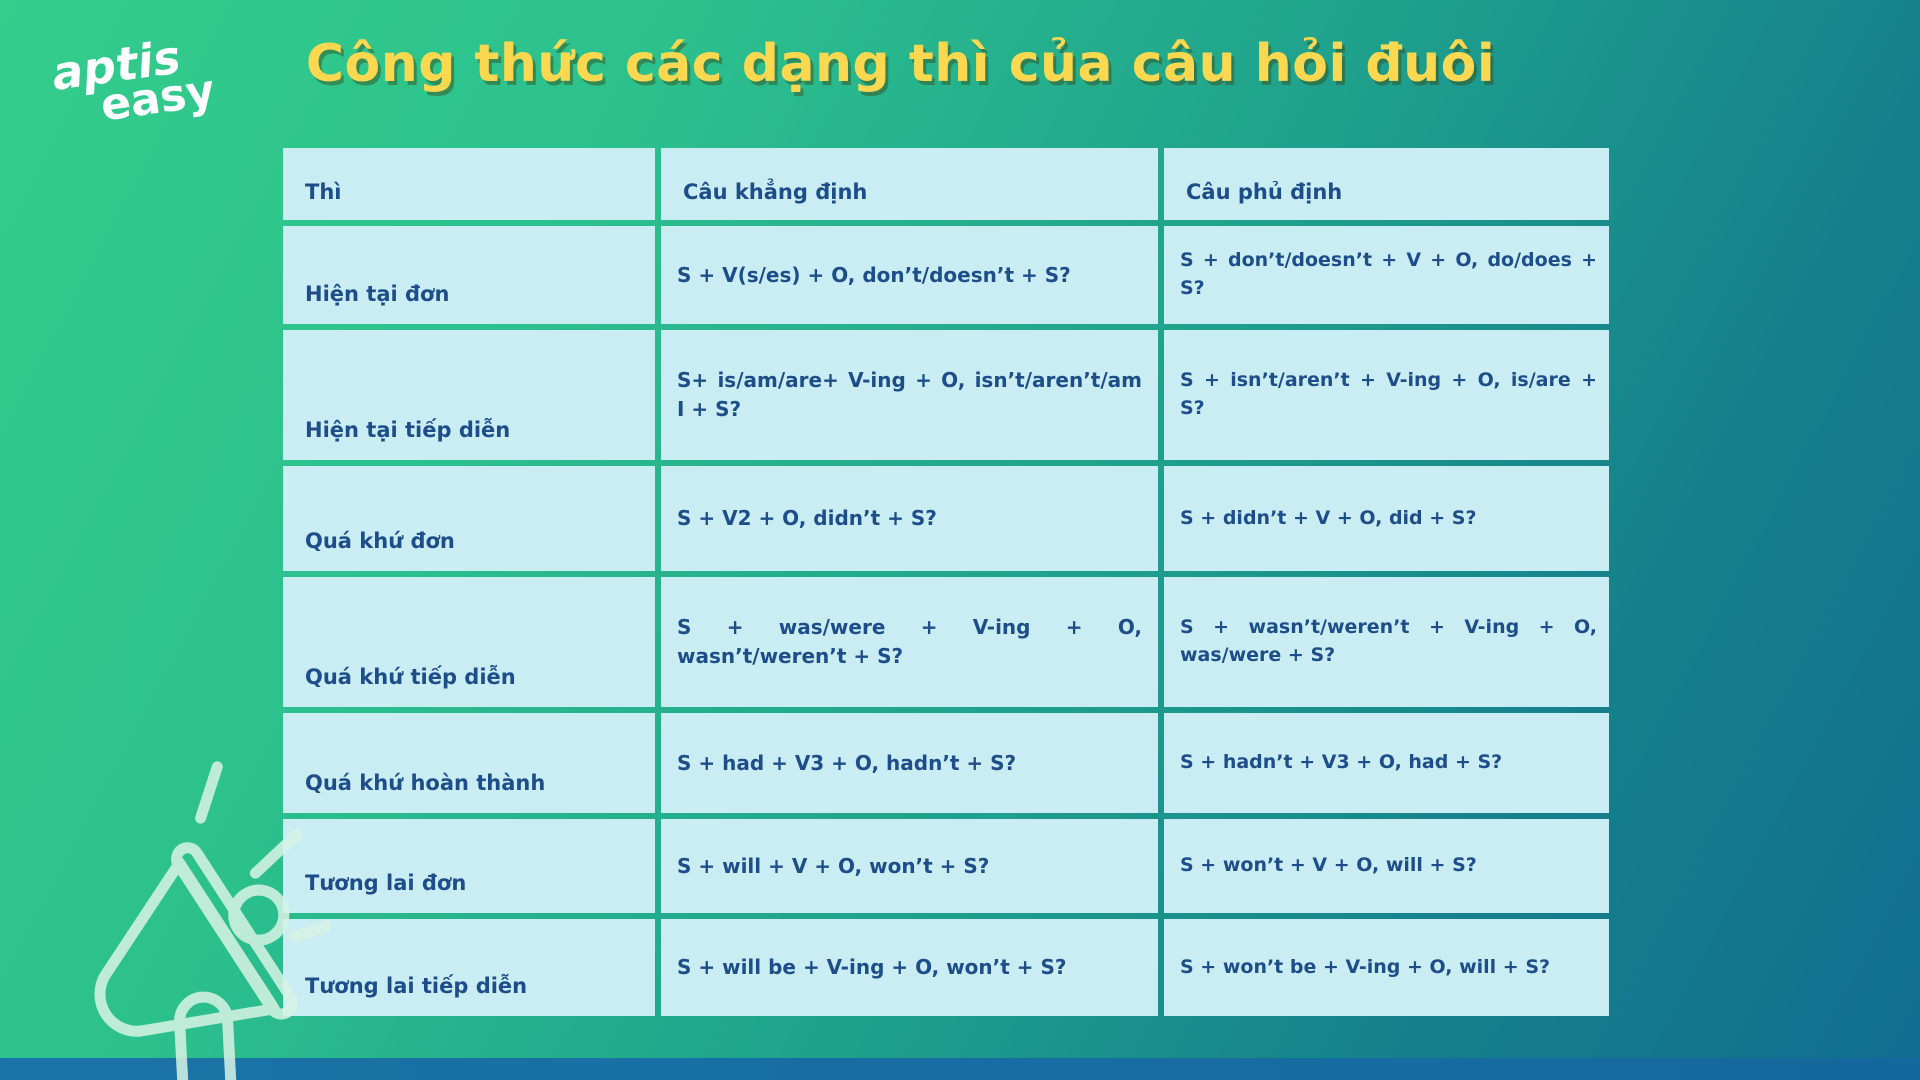 This screenshot has height=1080, width=1920. I want to click on table-row-affirmative: S + will + V + O, won’t + S?, so click(909, 866).